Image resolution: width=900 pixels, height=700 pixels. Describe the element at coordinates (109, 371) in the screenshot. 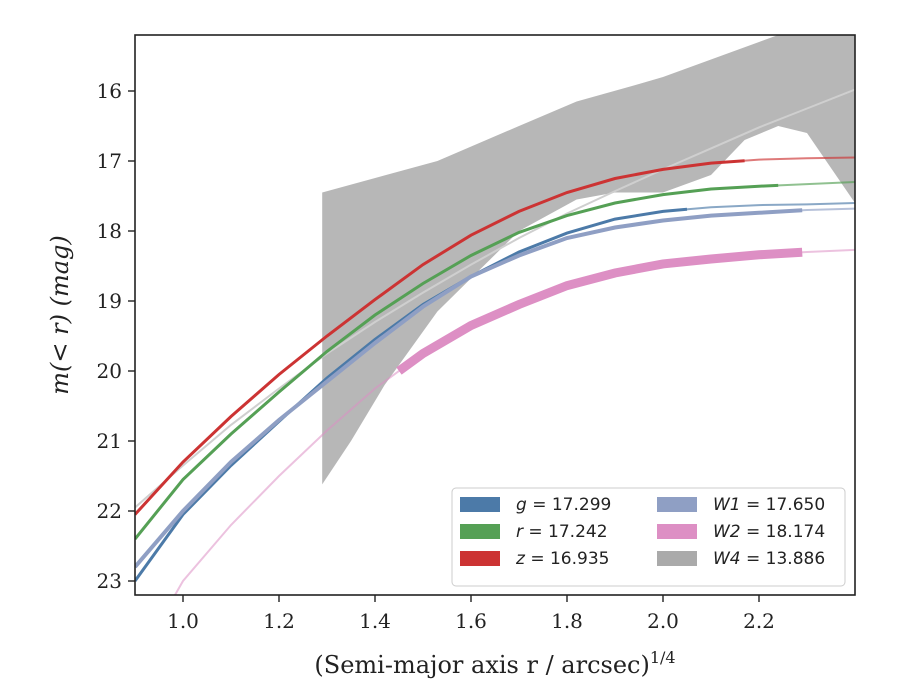

I see `y-tick-label: 20` at that location.